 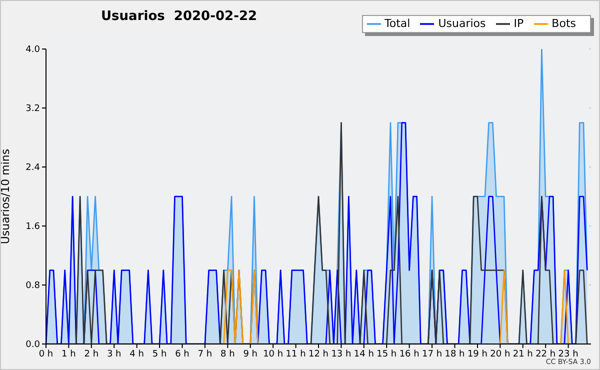 What do you see at coordinates (477, 354) in the screenshot?
I see `x-tick-label: 19 h` at bounding box center [477, 354].